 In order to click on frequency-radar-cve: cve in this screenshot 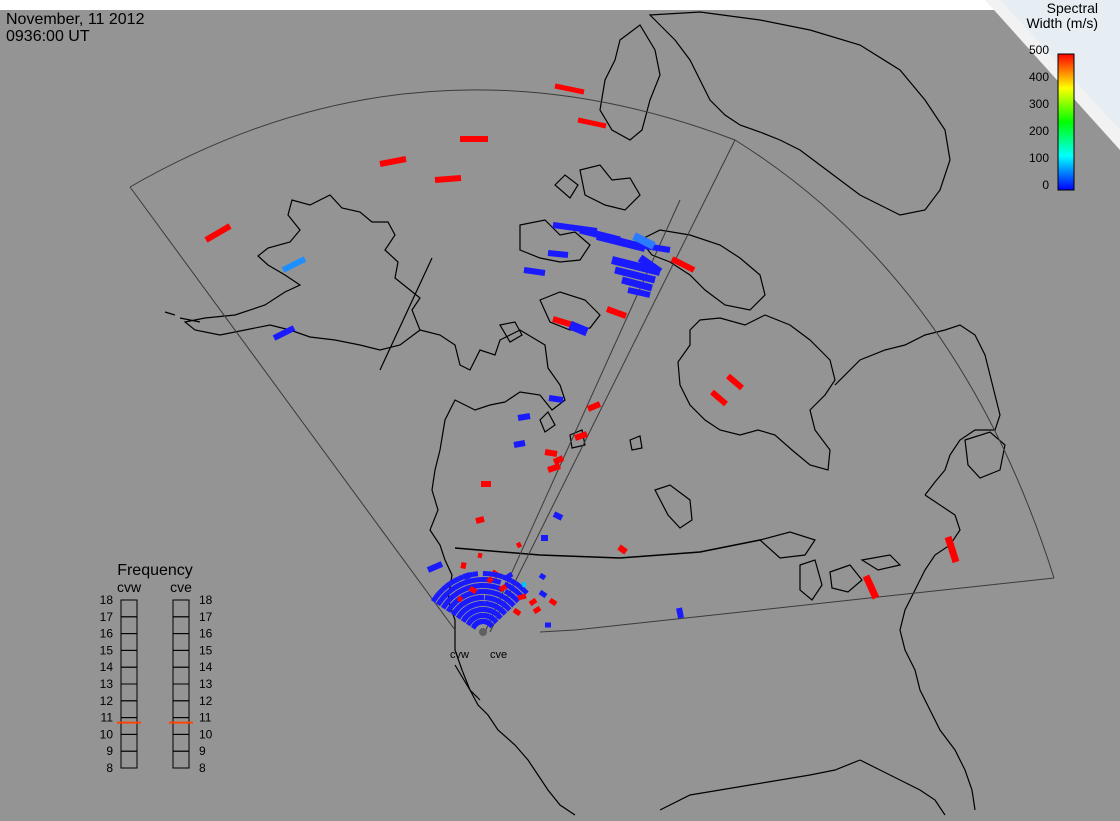, I will do `click(181, 587)`.